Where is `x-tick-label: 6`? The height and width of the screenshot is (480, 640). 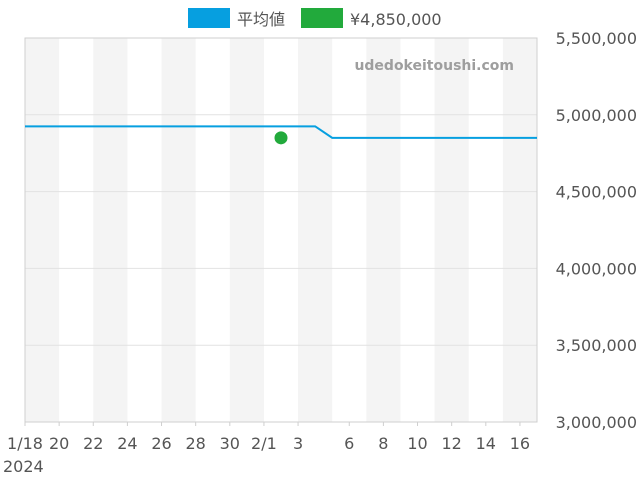 x-tick-label: 6 is located at coordinates (349, 443).